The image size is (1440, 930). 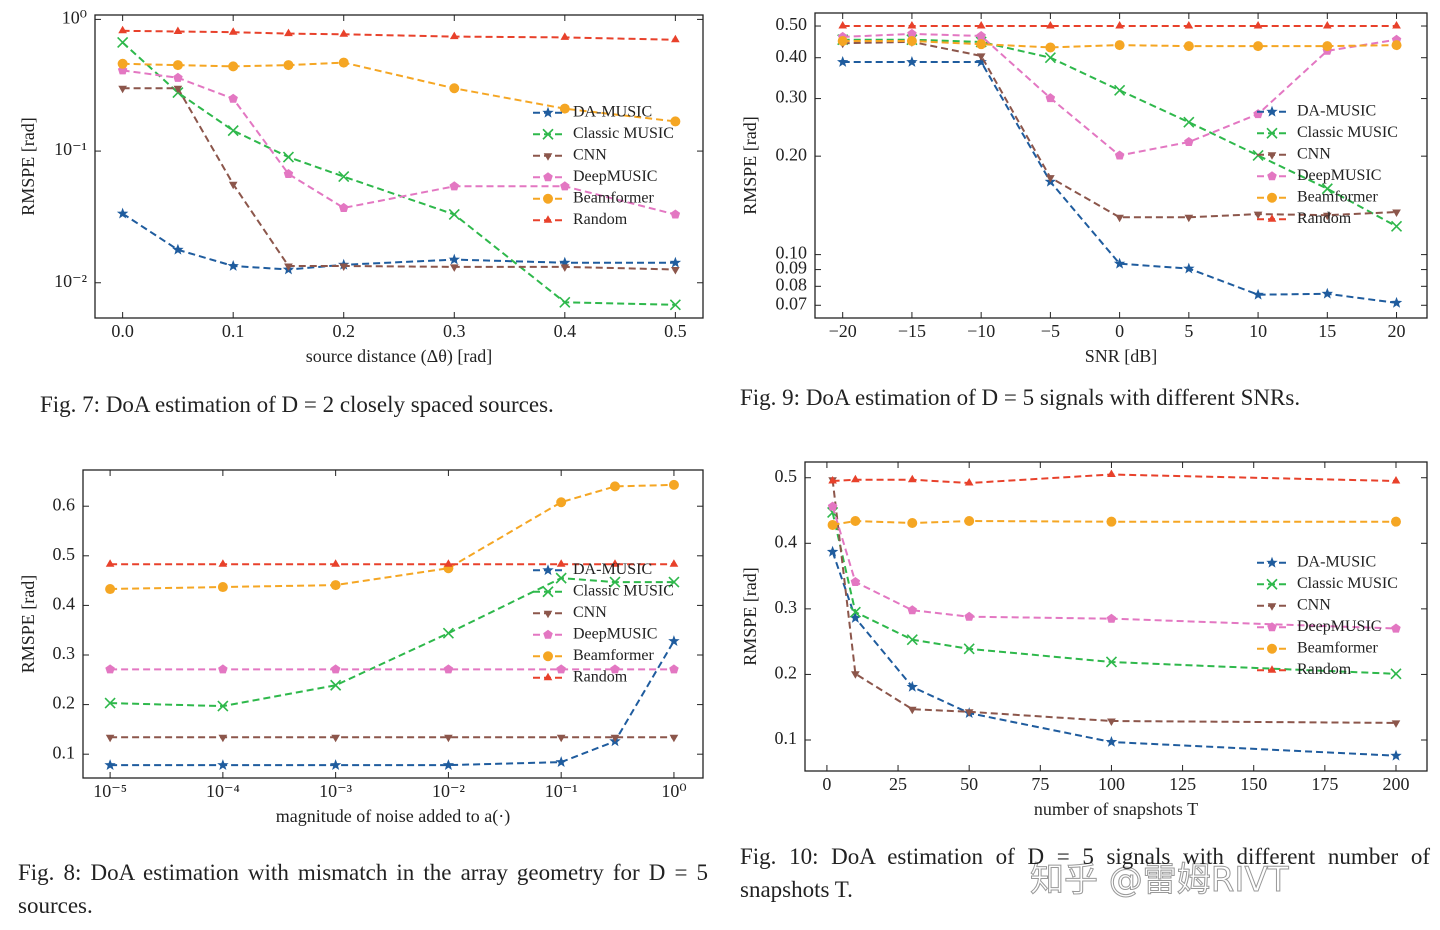 I want to click on x-tick-label: 15, so click(x=1327, y=331).